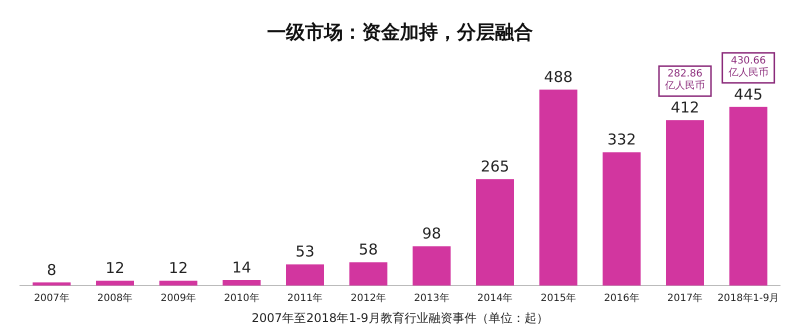 Image resolution: width=800 pixels, height=334 pixels. Describe the element at coordinates (432, 233) in the screenshot. I see `data-label: 98` at that location.